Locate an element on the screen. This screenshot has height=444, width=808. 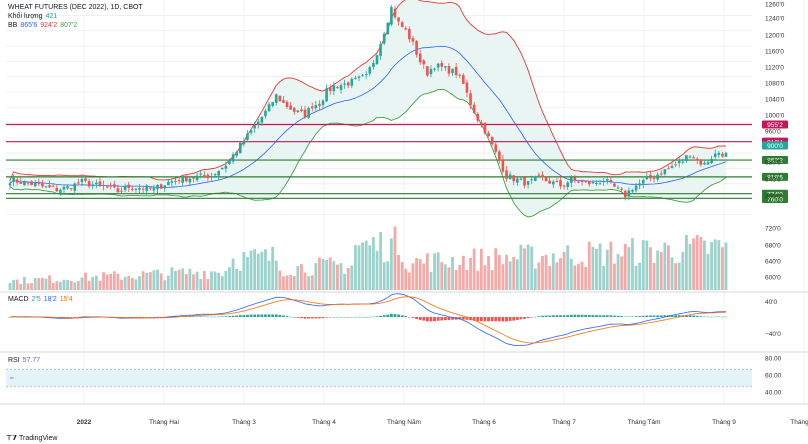
time-axis-tick: Tháng 6 is located at coordinates (484, 422).